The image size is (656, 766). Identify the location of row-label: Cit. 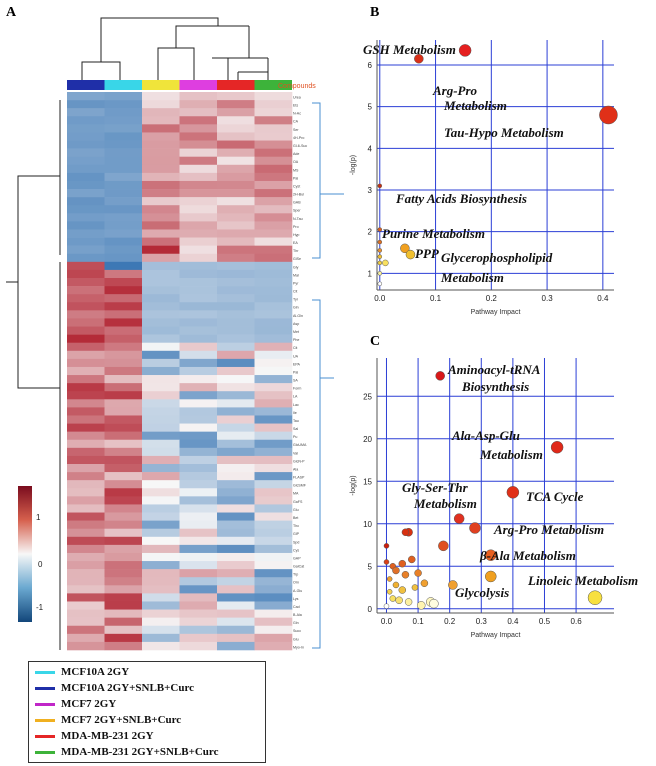
(295, 348).